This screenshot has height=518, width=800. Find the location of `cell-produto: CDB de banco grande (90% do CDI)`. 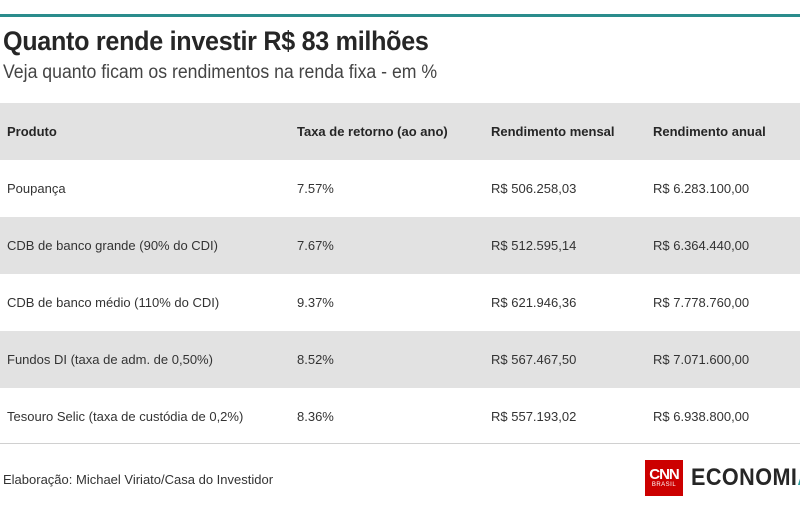

cell-produto: CDB de banco grande (90% do CDI) is located at coordinates (148, 245).